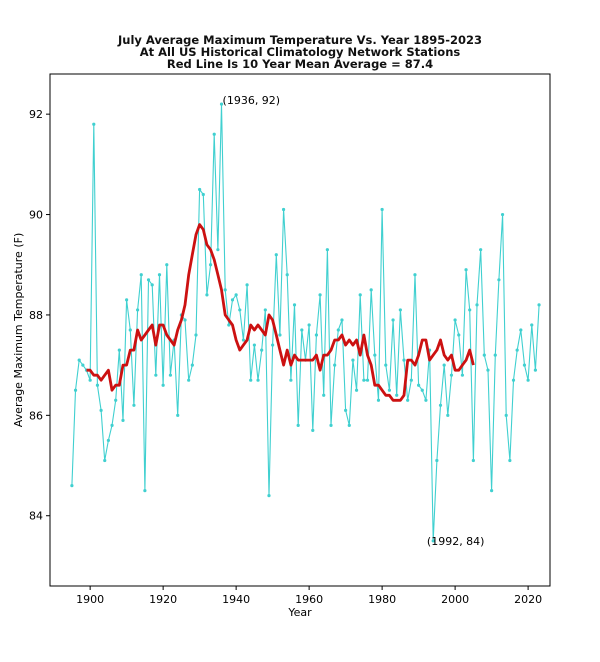 This screenshot has height=662, width=600. Describe the element at coordinates (300, 64) in the screenshot. I see `chart-title-line-3: Red Line Is 10 Year Mean Average = 87.4` at that location.